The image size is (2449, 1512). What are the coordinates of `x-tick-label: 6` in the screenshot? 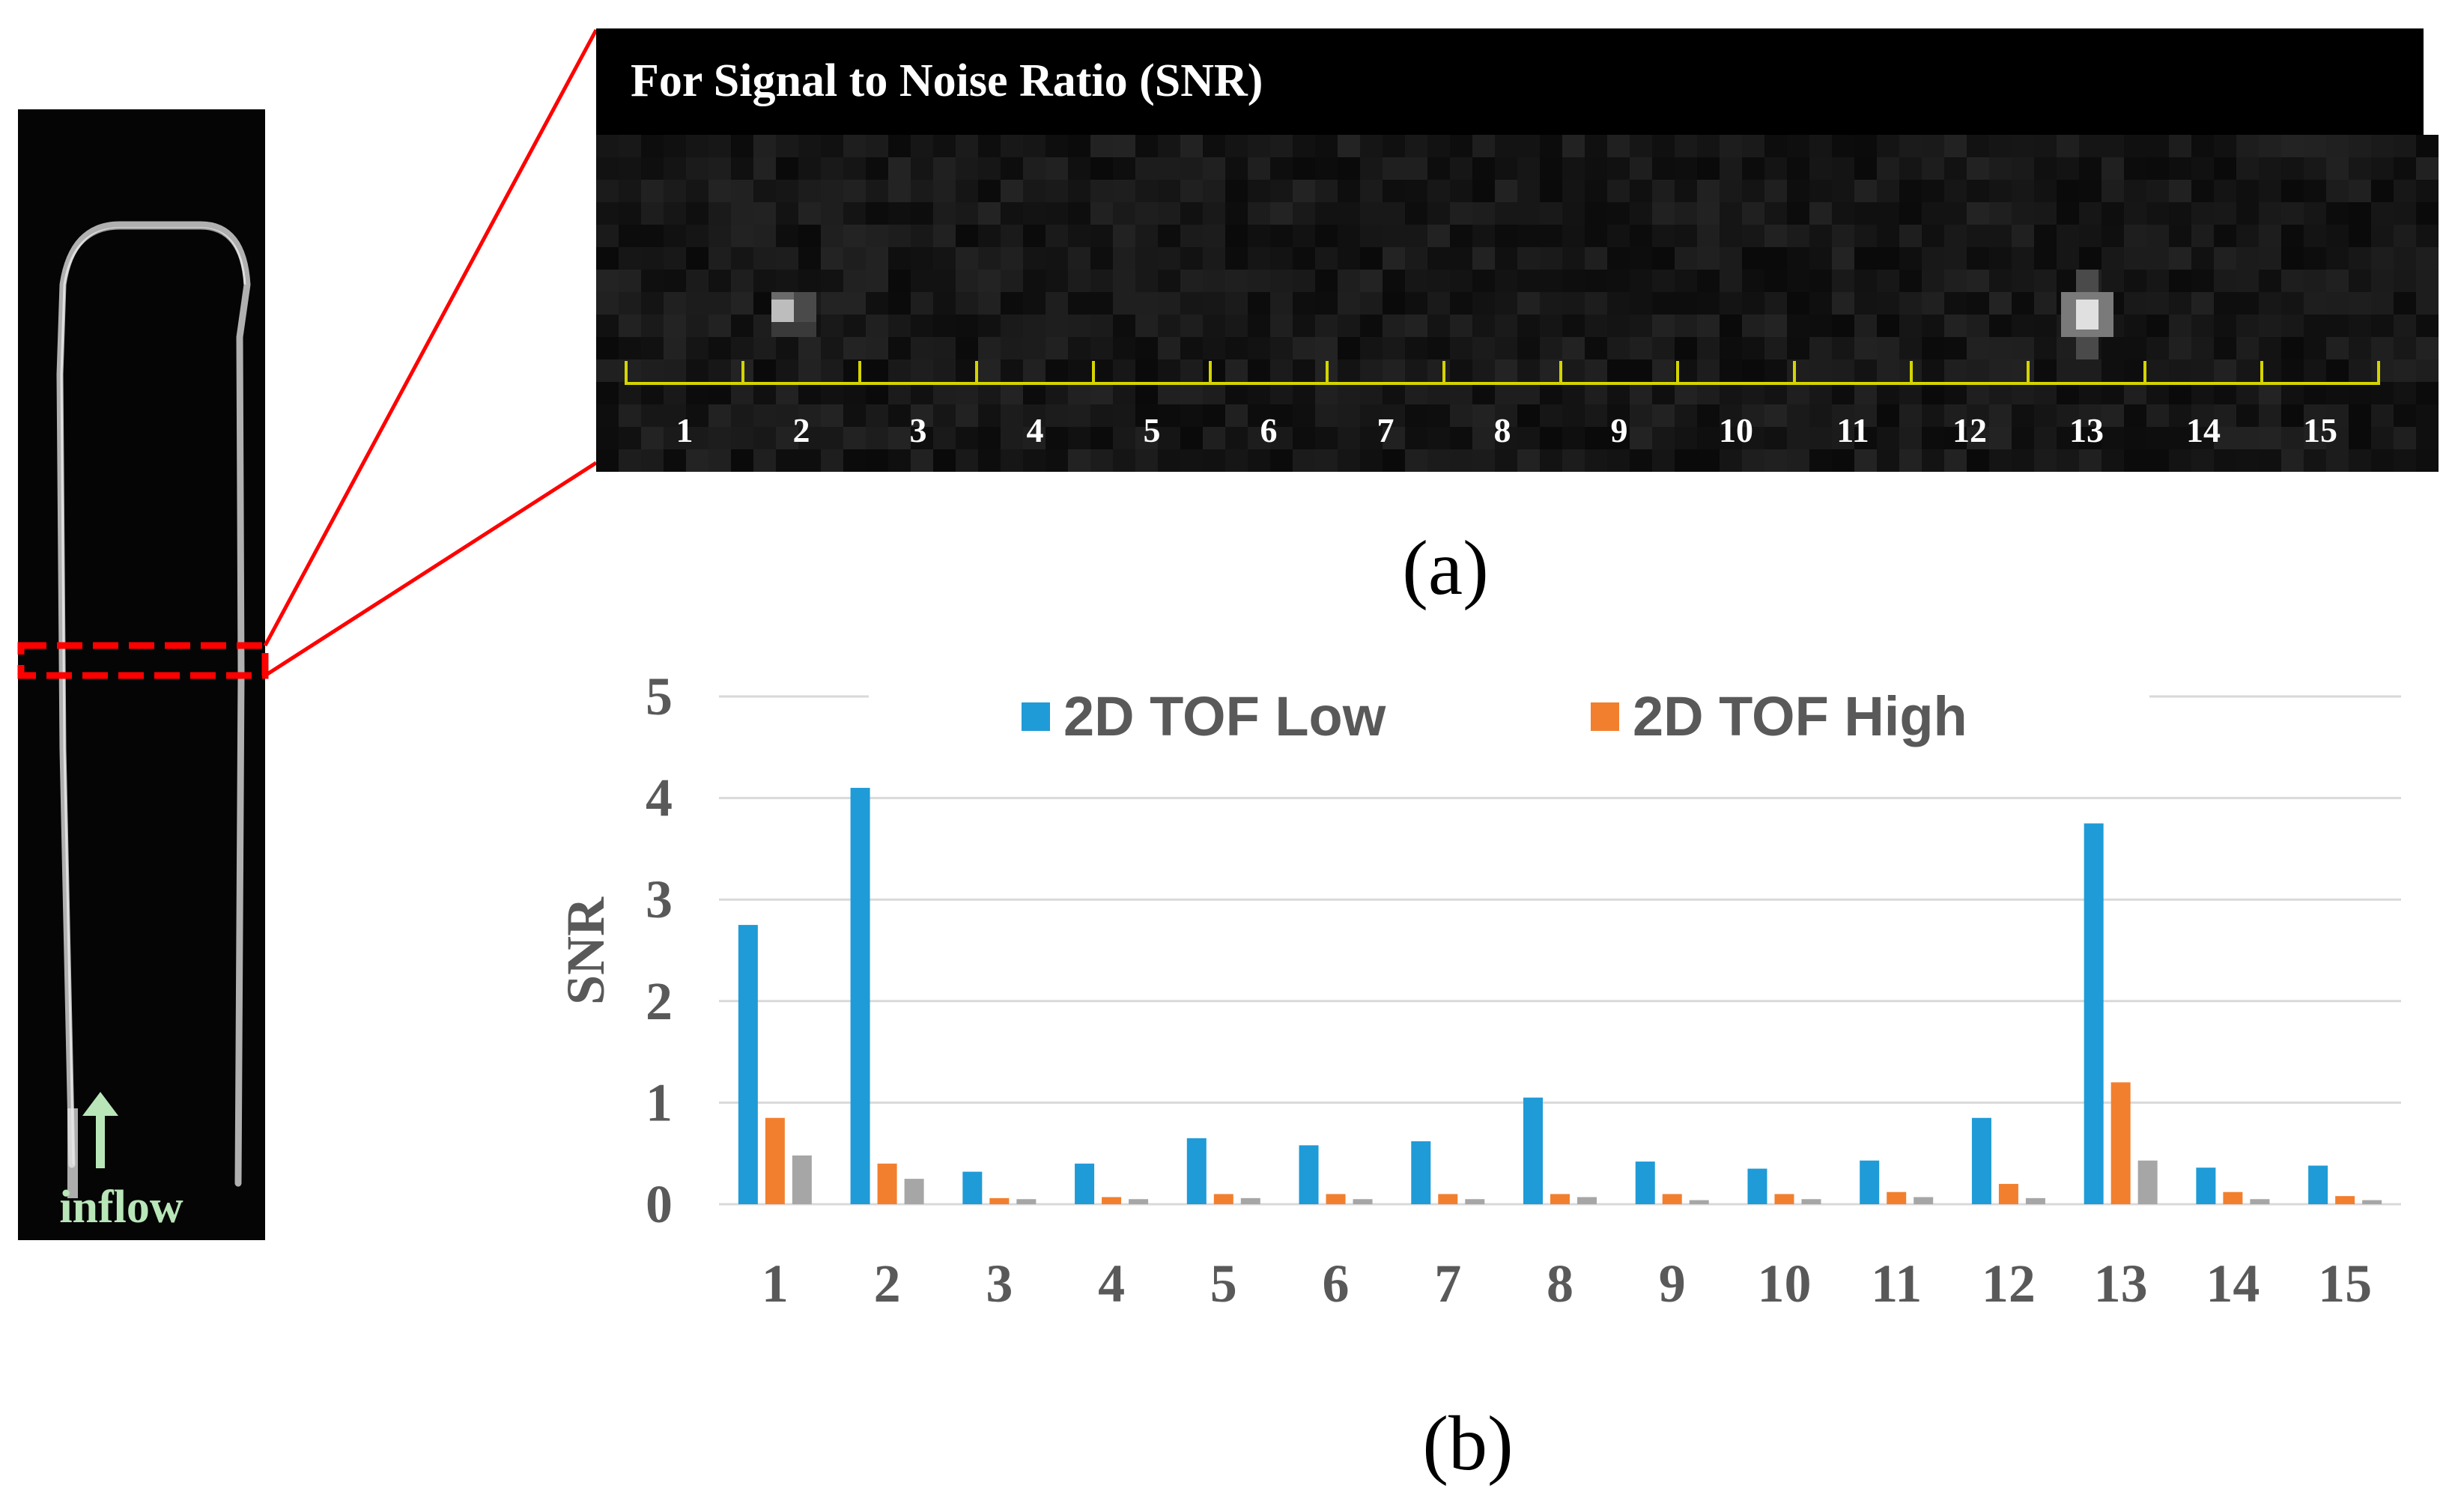 It's located at (1336, 1284).